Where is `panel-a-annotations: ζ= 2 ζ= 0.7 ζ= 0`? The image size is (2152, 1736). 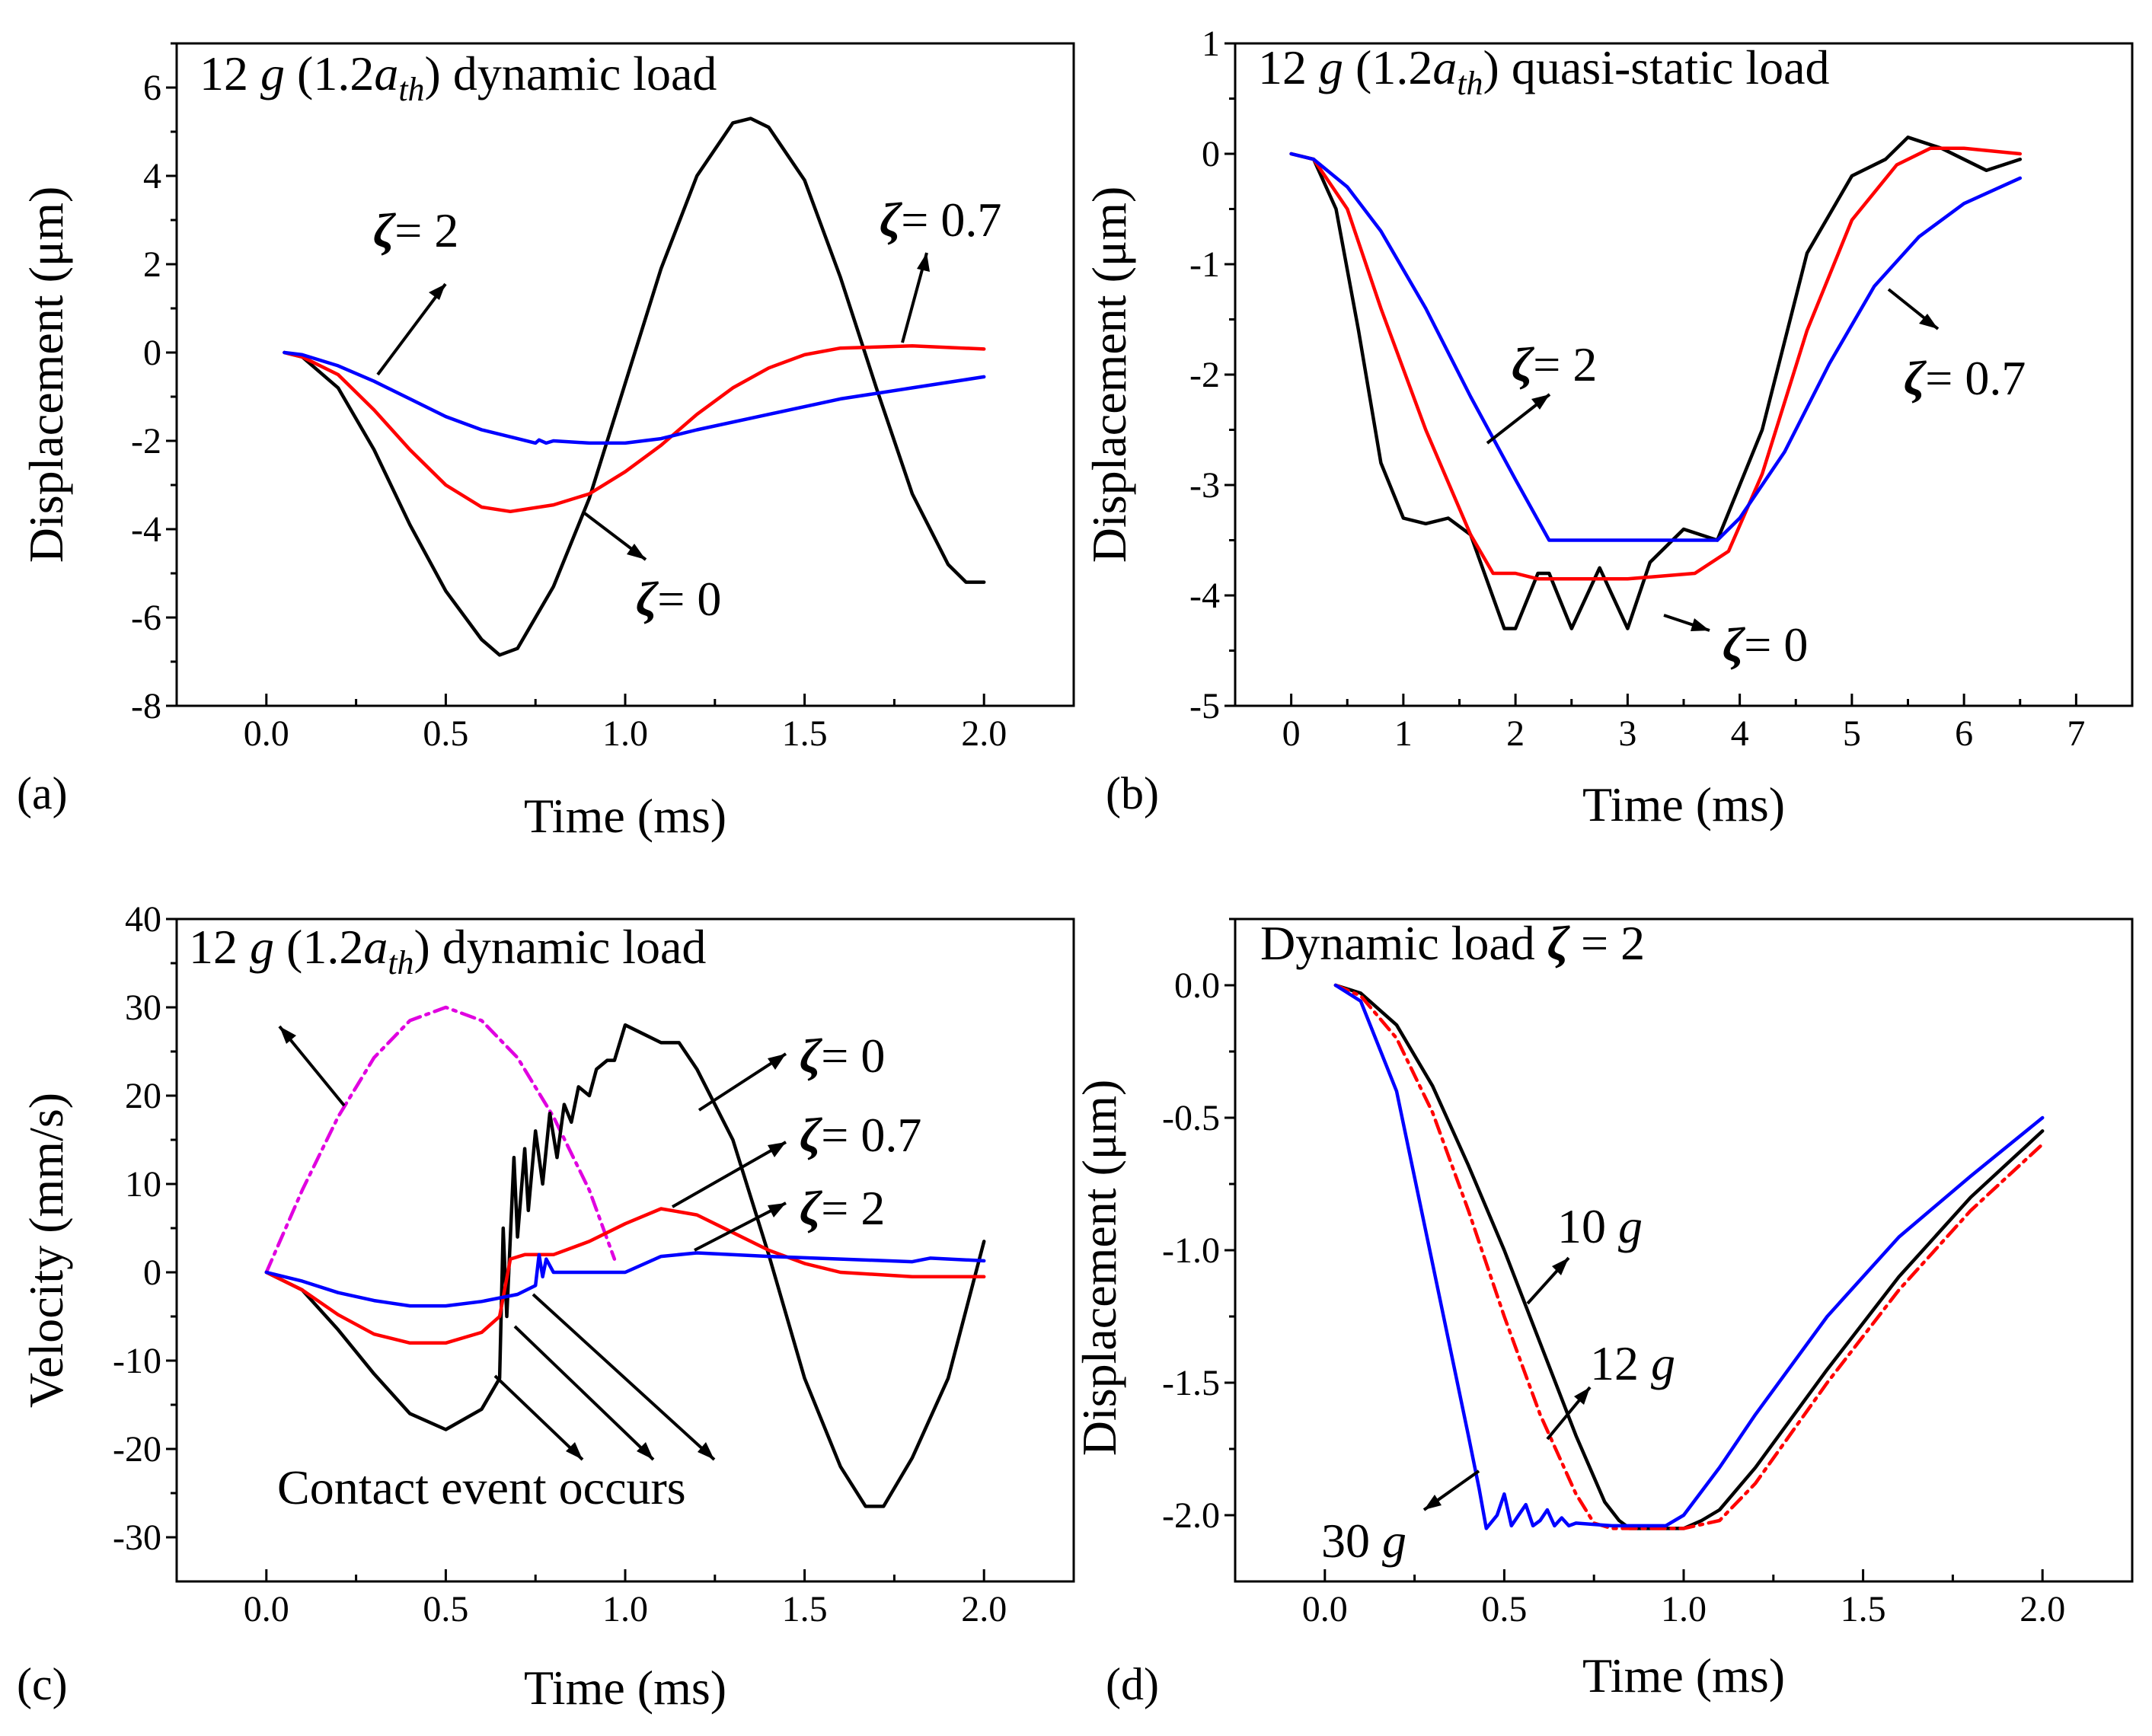 panel-a-annotations: ζ= 2 ζ= 0.7 ζ= 0 is located at coordinates (687, 409).